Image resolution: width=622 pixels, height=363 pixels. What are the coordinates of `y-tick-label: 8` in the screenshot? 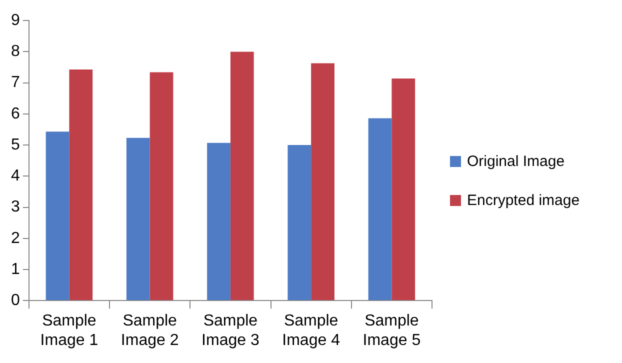 It's located at (15, 51).